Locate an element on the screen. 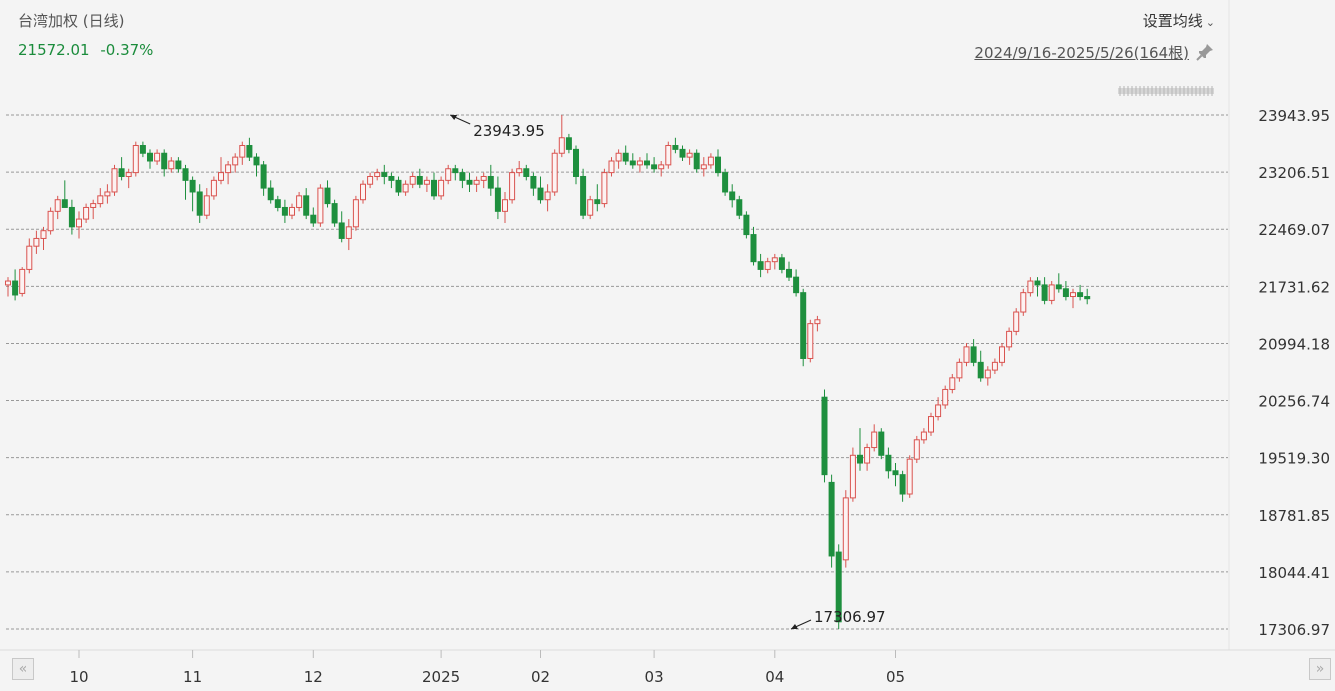 Image resolution: width=1335 pixels, height=691 pixels. price-row: 21572.01 -0.37% is located at coordinates (85, 50).